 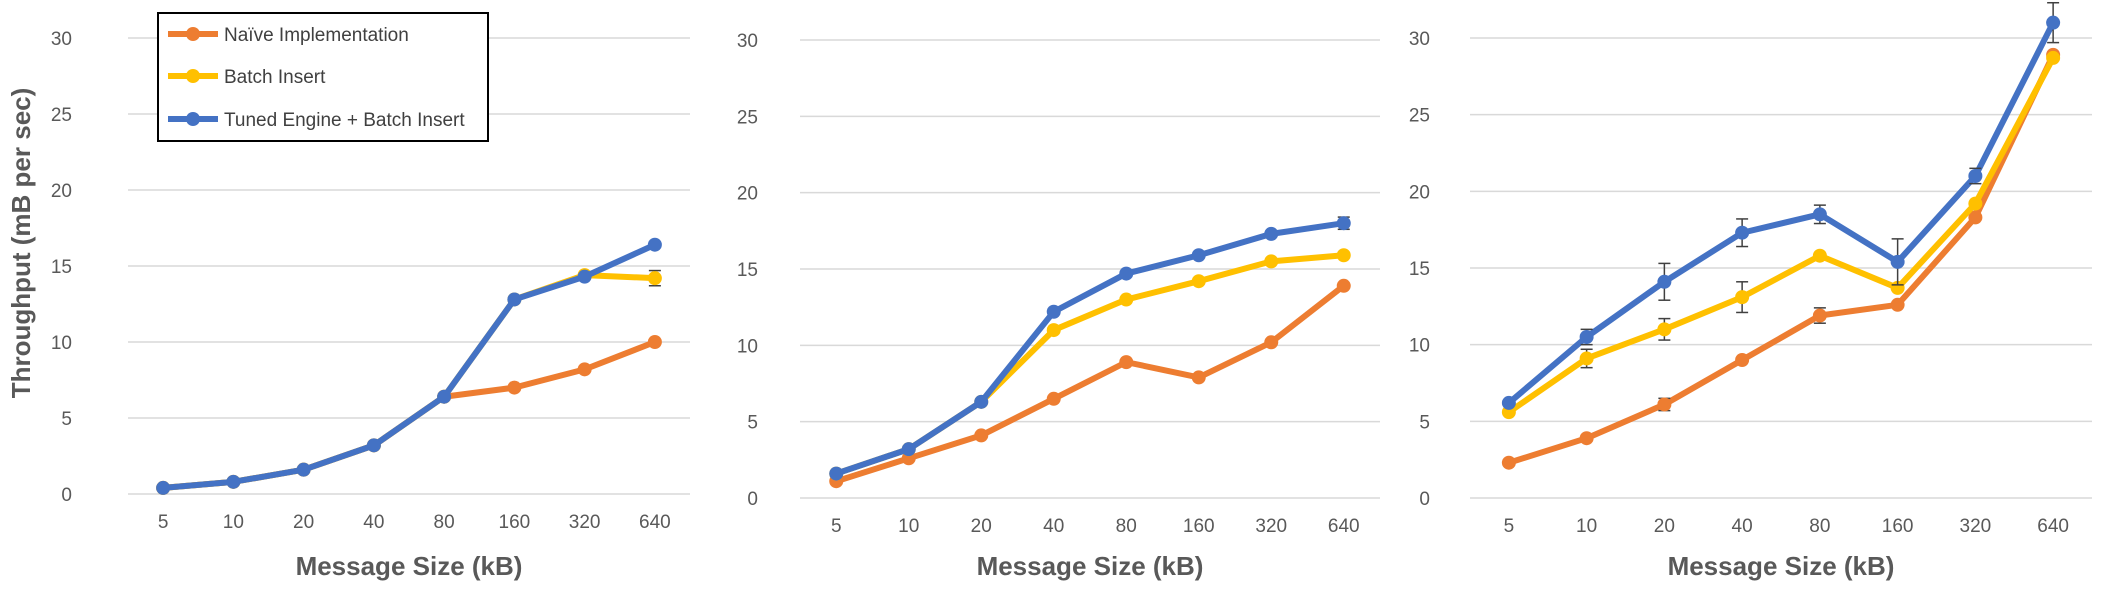 What do you see at coordinates (836, 526) in the screenshot?
I see `x-tick-label: 5` at bounding box center [836, 526].